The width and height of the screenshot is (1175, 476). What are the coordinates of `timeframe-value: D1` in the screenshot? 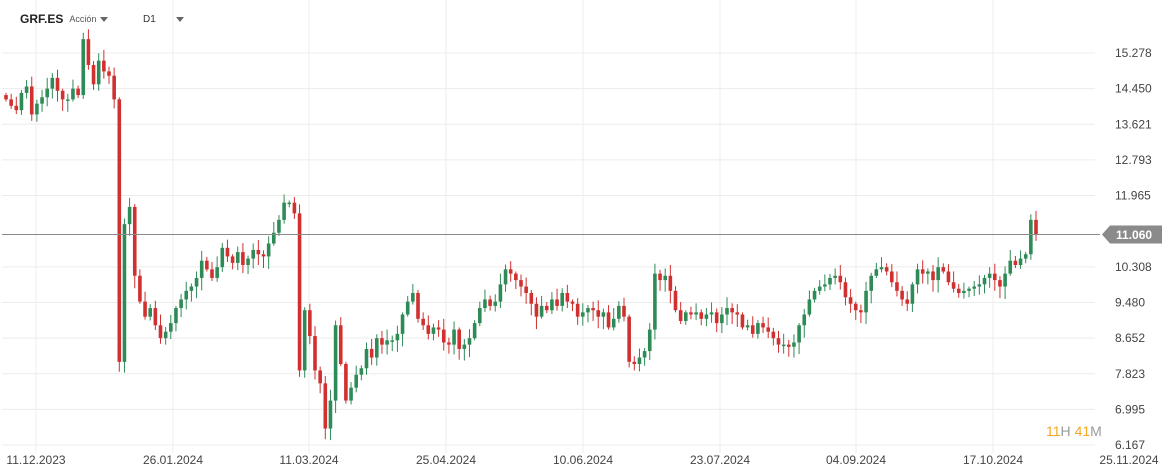 It's located at (149, 19).